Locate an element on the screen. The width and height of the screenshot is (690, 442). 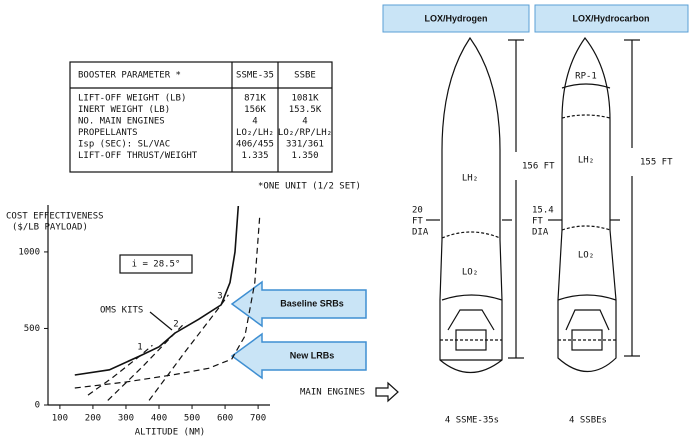
x-tick-label: 200 is located at coordinates (93, 419).